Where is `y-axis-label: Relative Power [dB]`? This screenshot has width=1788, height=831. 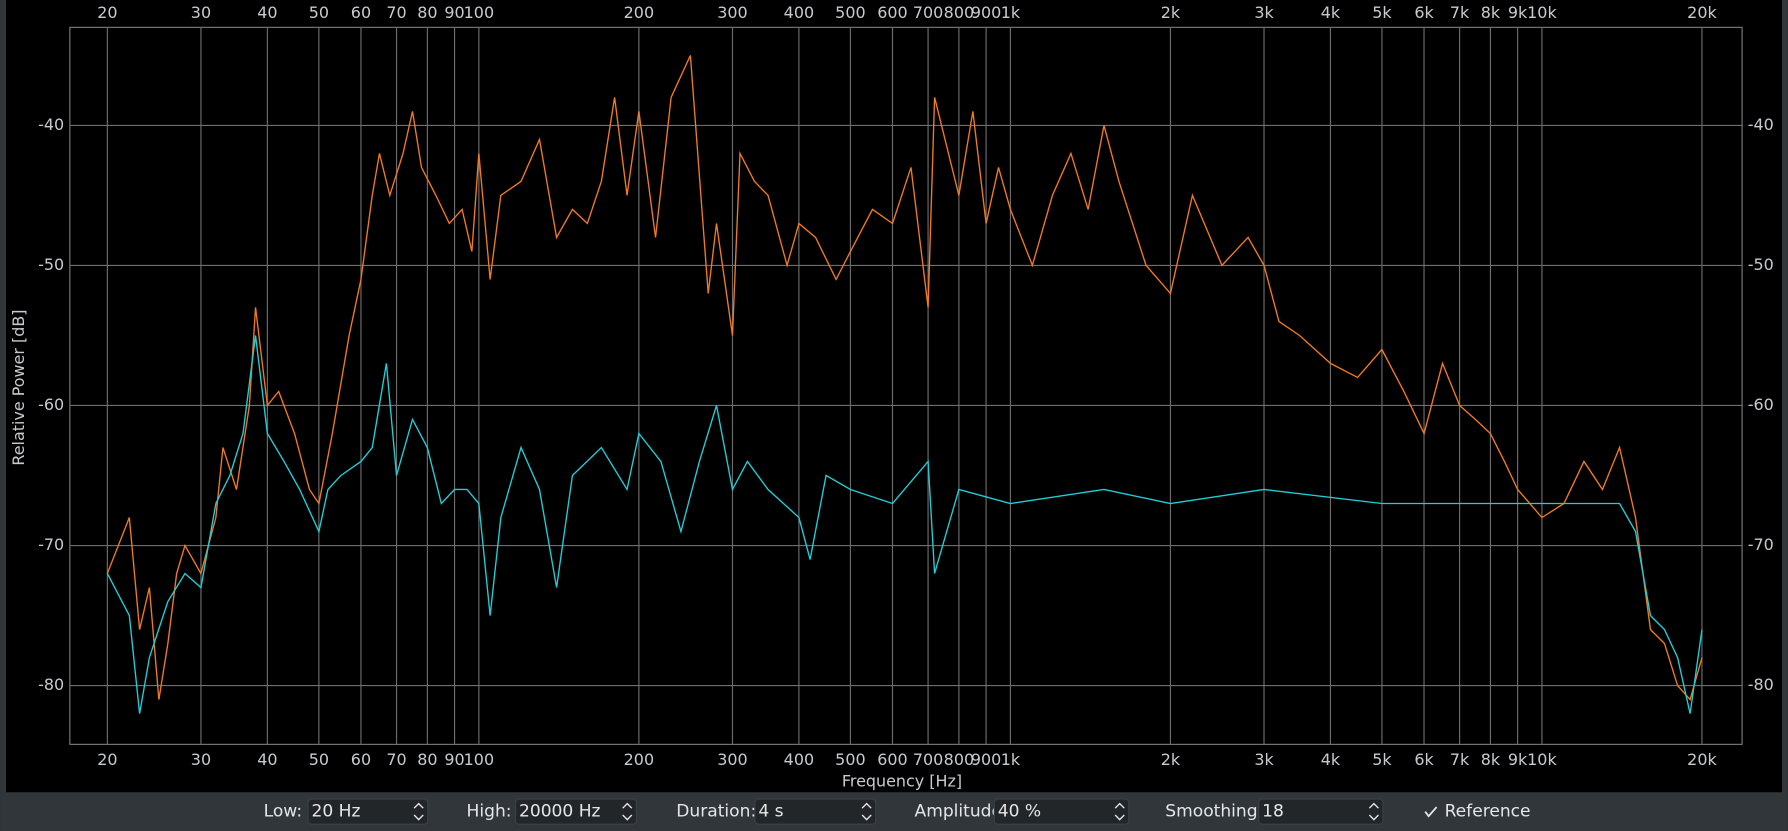 y-axis-label: Relative Power [dB] is located at coordinates (18, 388).